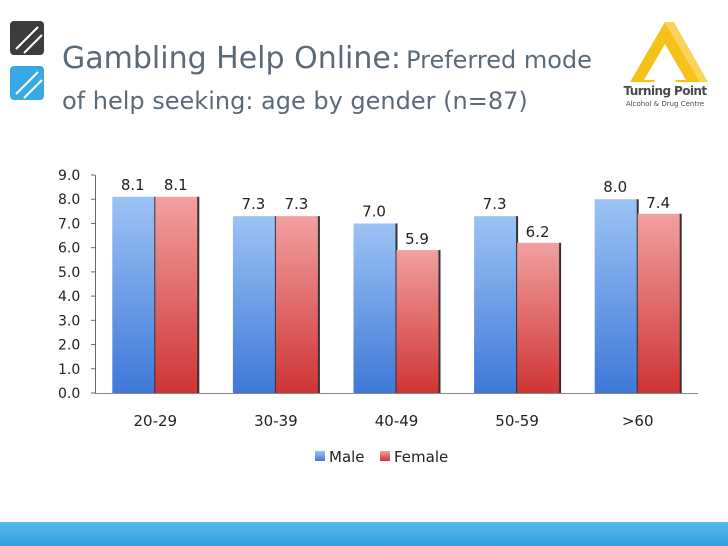 This screenshot has width=728, height=546. What do you see at coordinates (421, 457) in the screenshot?
I see `legend-label: Female` at bounding box center [421, 457].